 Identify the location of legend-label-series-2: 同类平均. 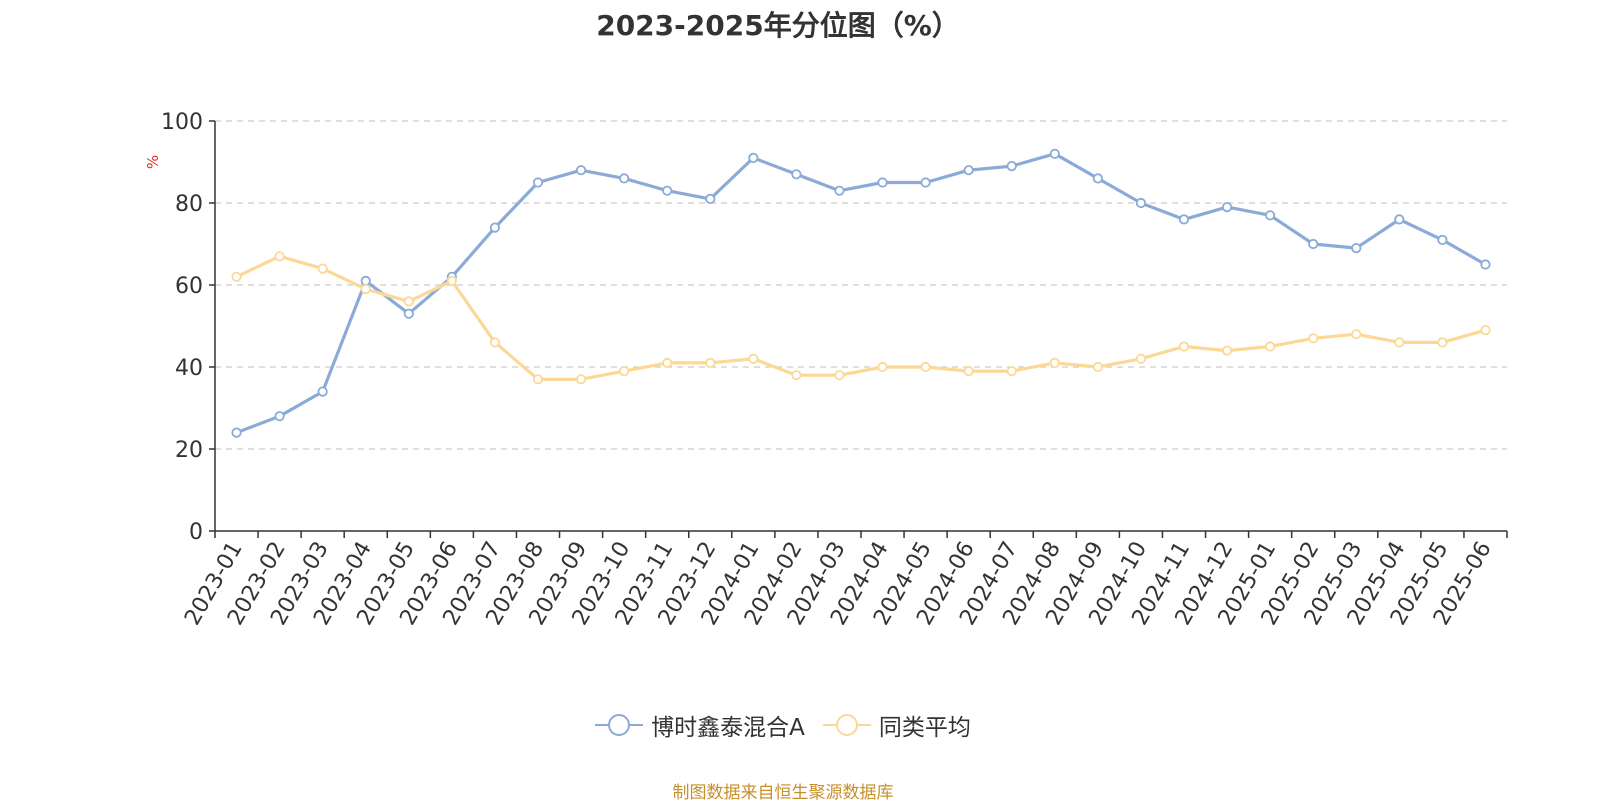
(924, 728).